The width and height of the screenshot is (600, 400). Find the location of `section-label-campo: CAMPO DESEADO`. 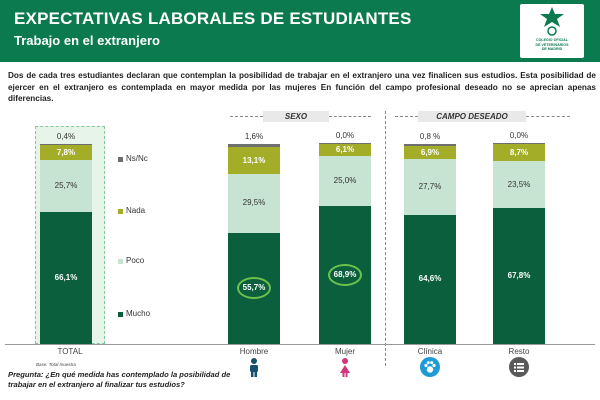

section-label-campo: CAMPO DESEADO is located at coordinates (472, 116).